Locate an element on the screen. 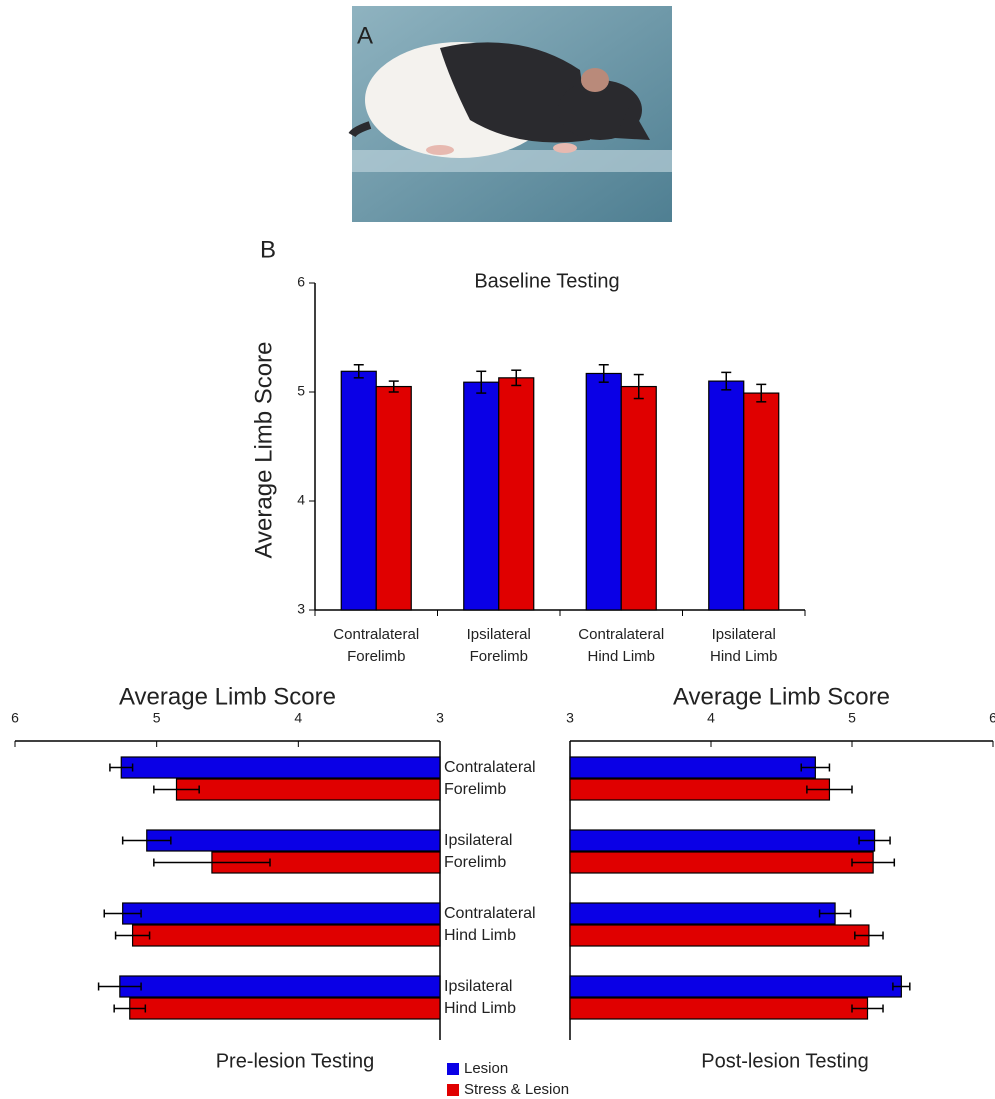  y-tick-label: Ipsilateral Hind Limb is located at coordinates (480, 997).